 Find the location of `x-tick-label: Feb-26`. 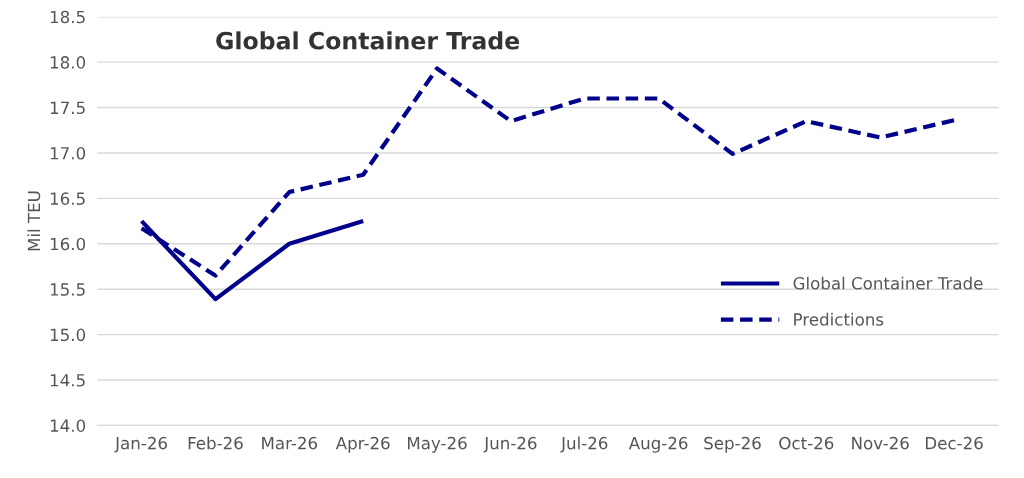

x-tick-label: Feb-26 is located at coordinates (215, 443).